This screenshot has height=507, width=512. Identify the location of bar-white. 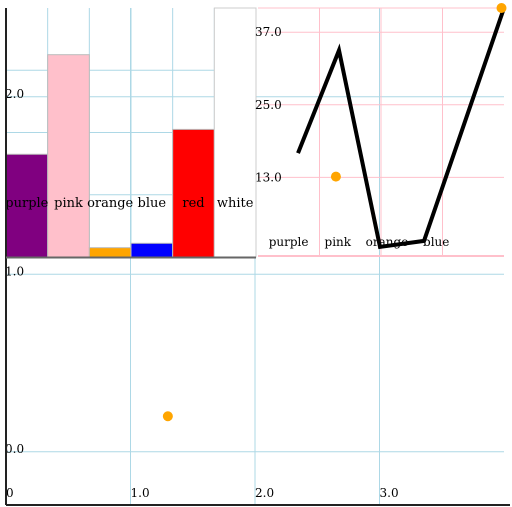
(235, 132).